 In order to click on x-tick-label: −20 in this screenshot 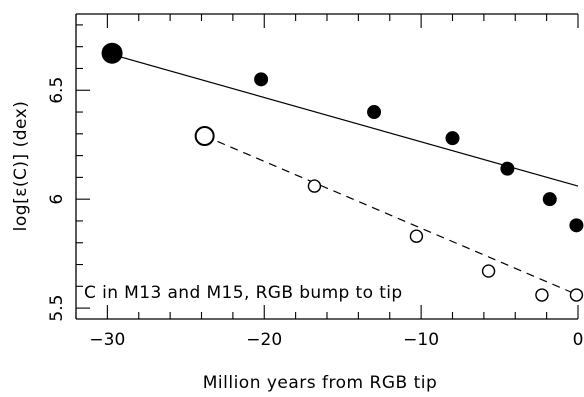, I will do `click(264, 340)`.